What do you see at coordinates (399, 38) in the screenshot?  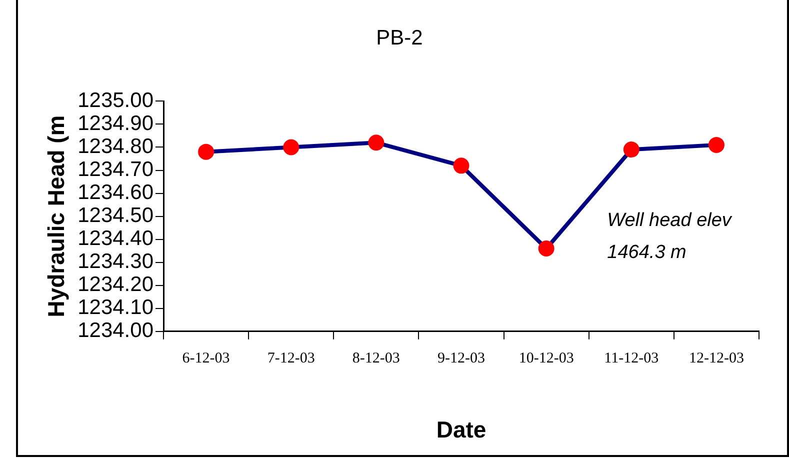 I see `chart-title: PB-2` at bounding box center [399, 38].